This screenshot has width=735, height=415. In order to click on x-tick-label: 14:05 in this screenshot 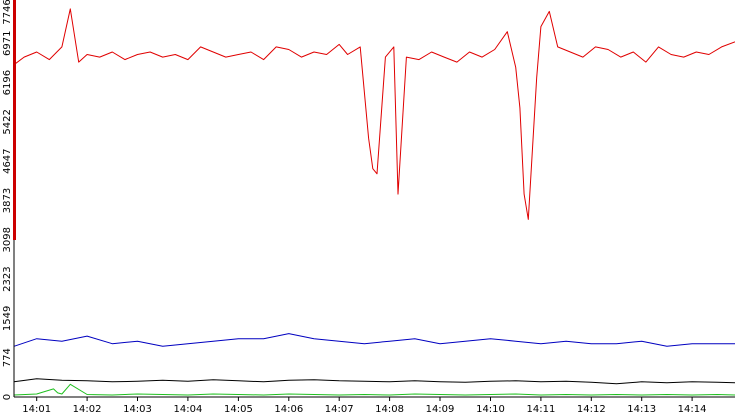, I will do `click(238, 409)`.